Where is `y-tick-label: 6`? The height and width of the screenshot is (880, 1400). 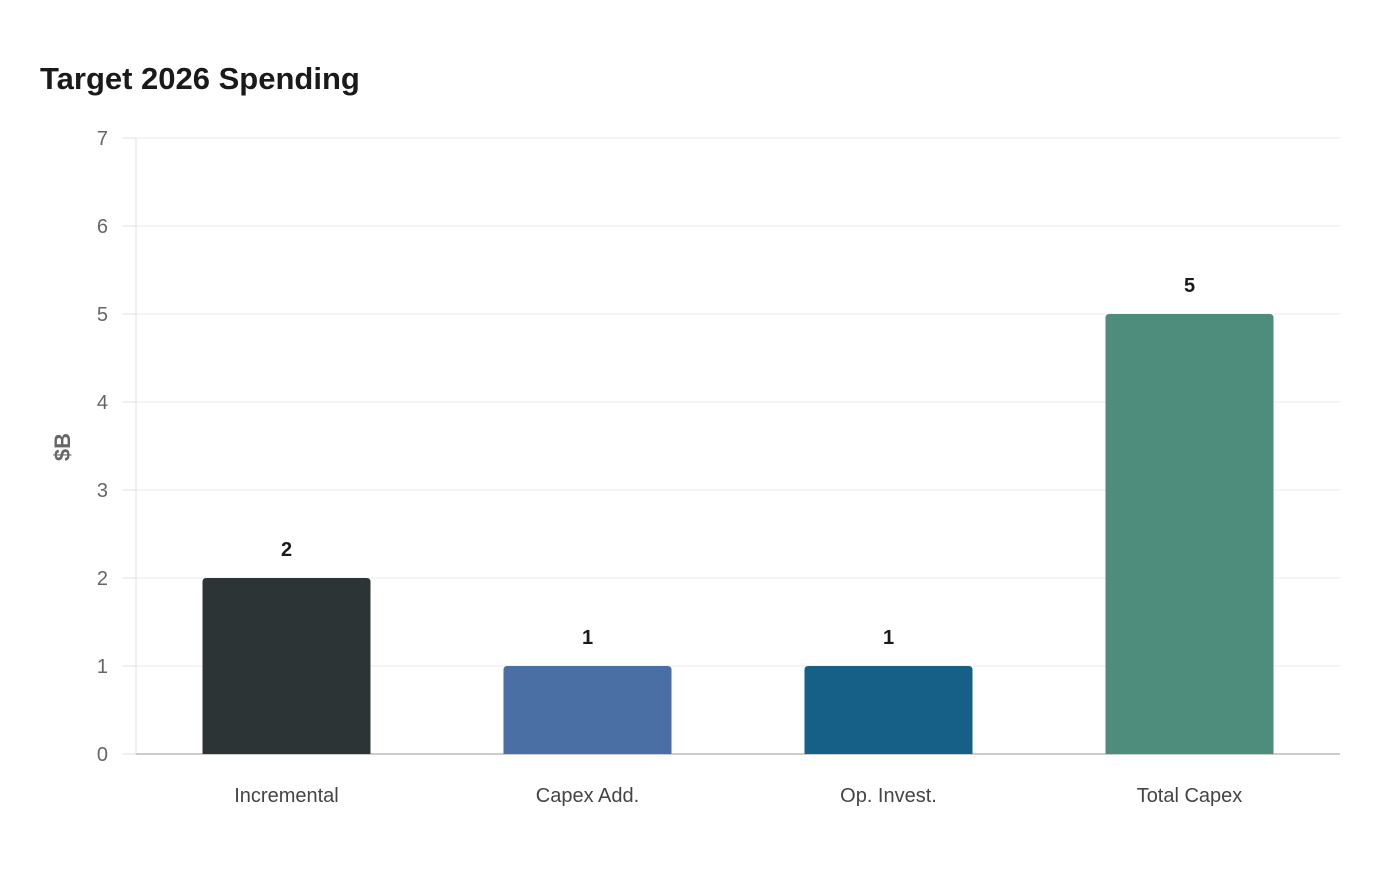
y-tick-label: 6 is located at coordinates (102, 227).